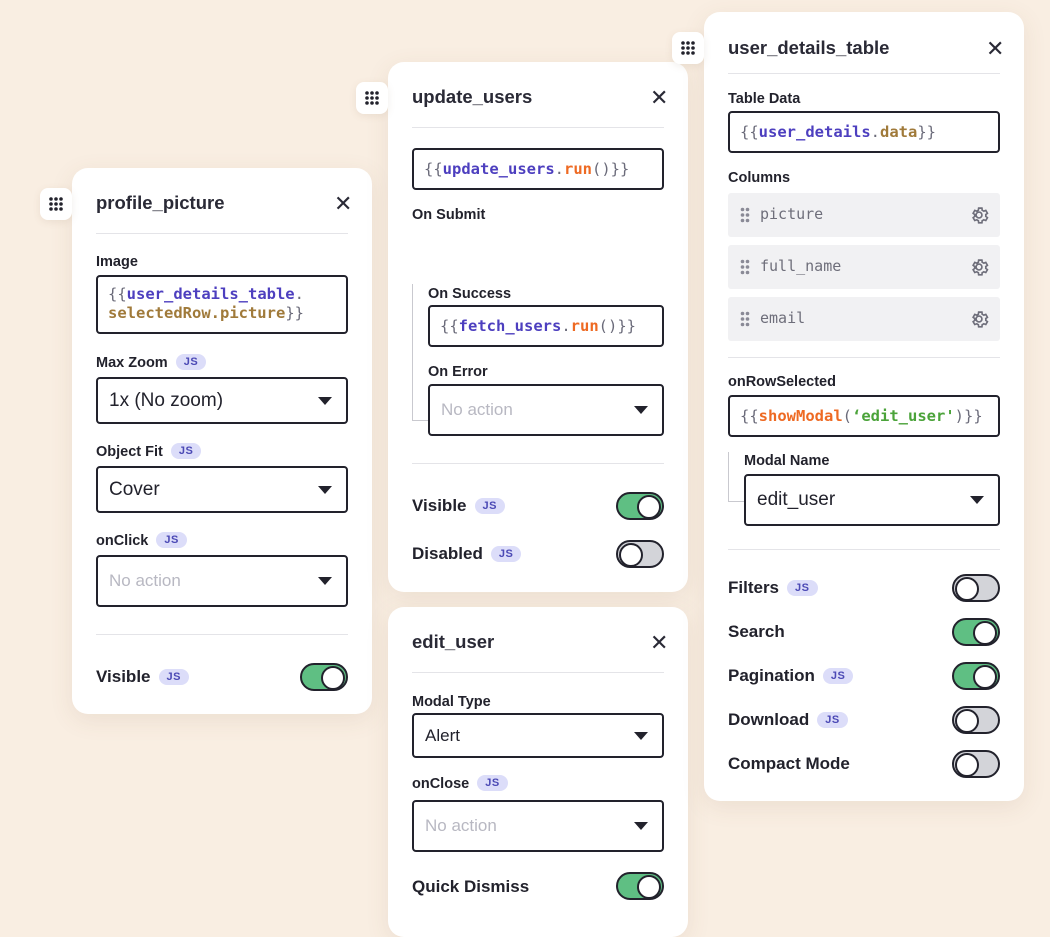 This screenshot has height=937, width=1050. What do you see at coordinates (640, 554) in the screenshot?
I see `disabled-toggle` at bounding box center [640, 554].